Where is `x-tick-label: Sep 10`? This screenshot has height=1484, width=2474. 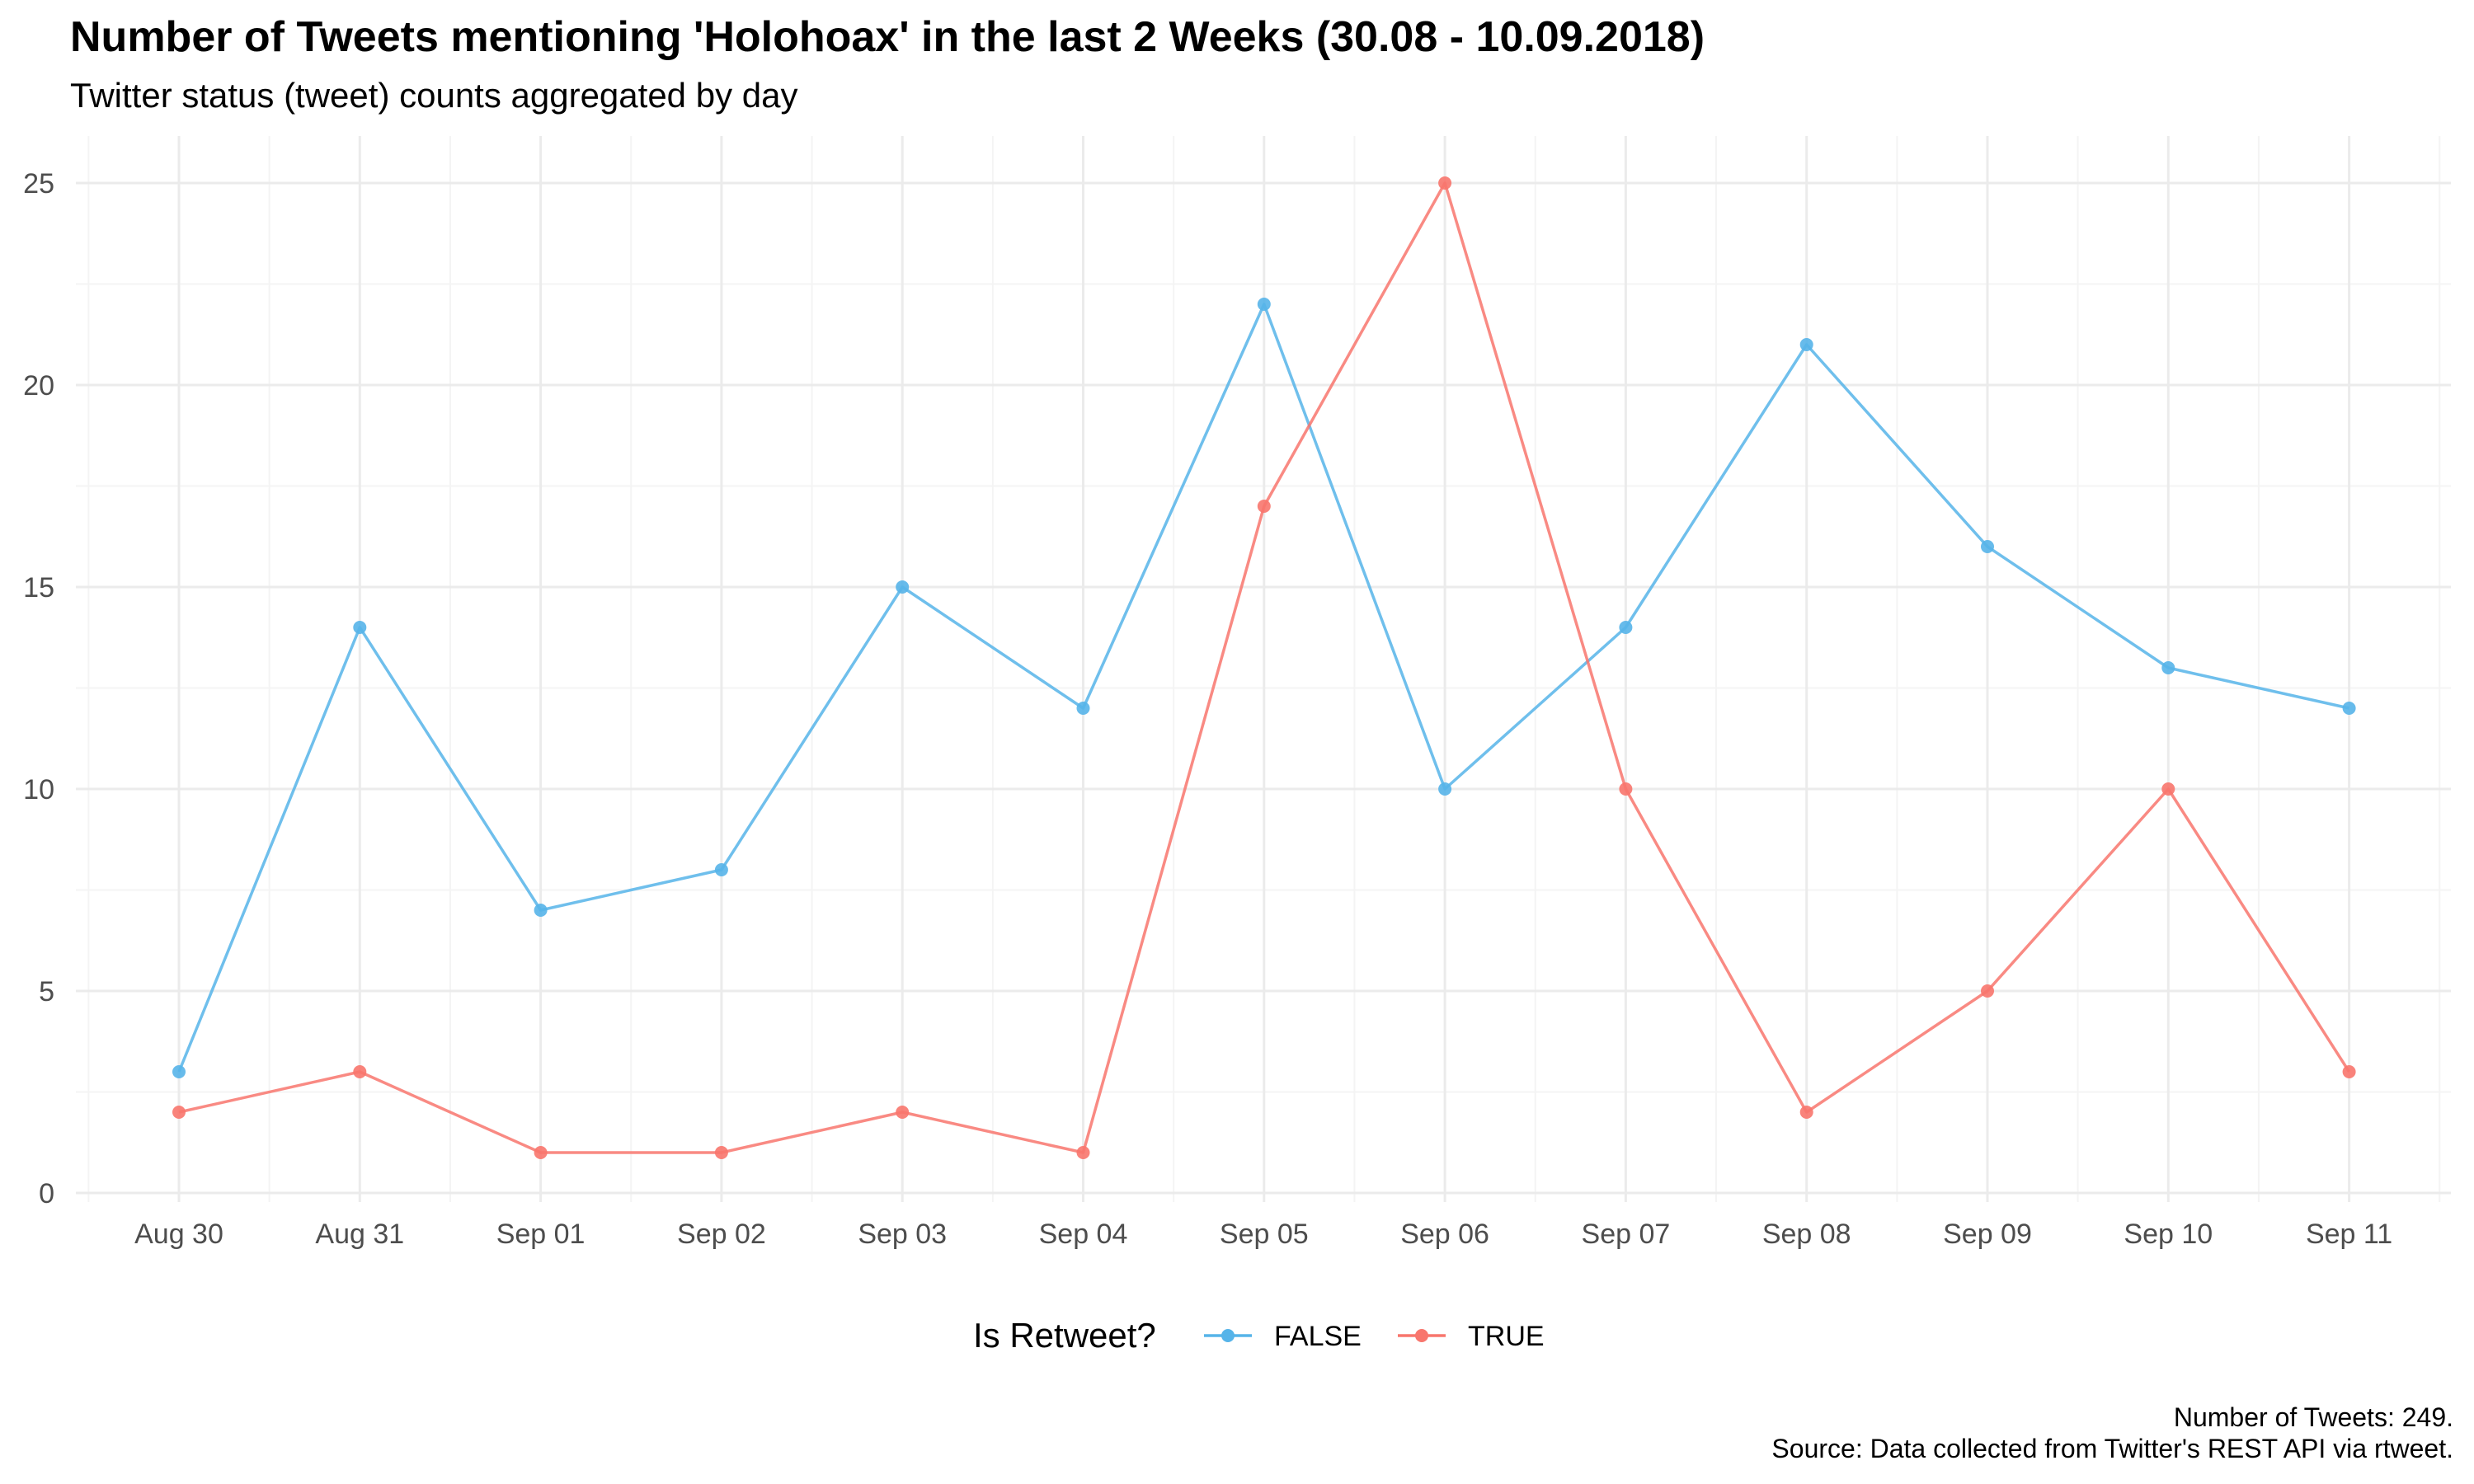 x-tick-label: Sep 10 is located at coordinates (2168, 1234).